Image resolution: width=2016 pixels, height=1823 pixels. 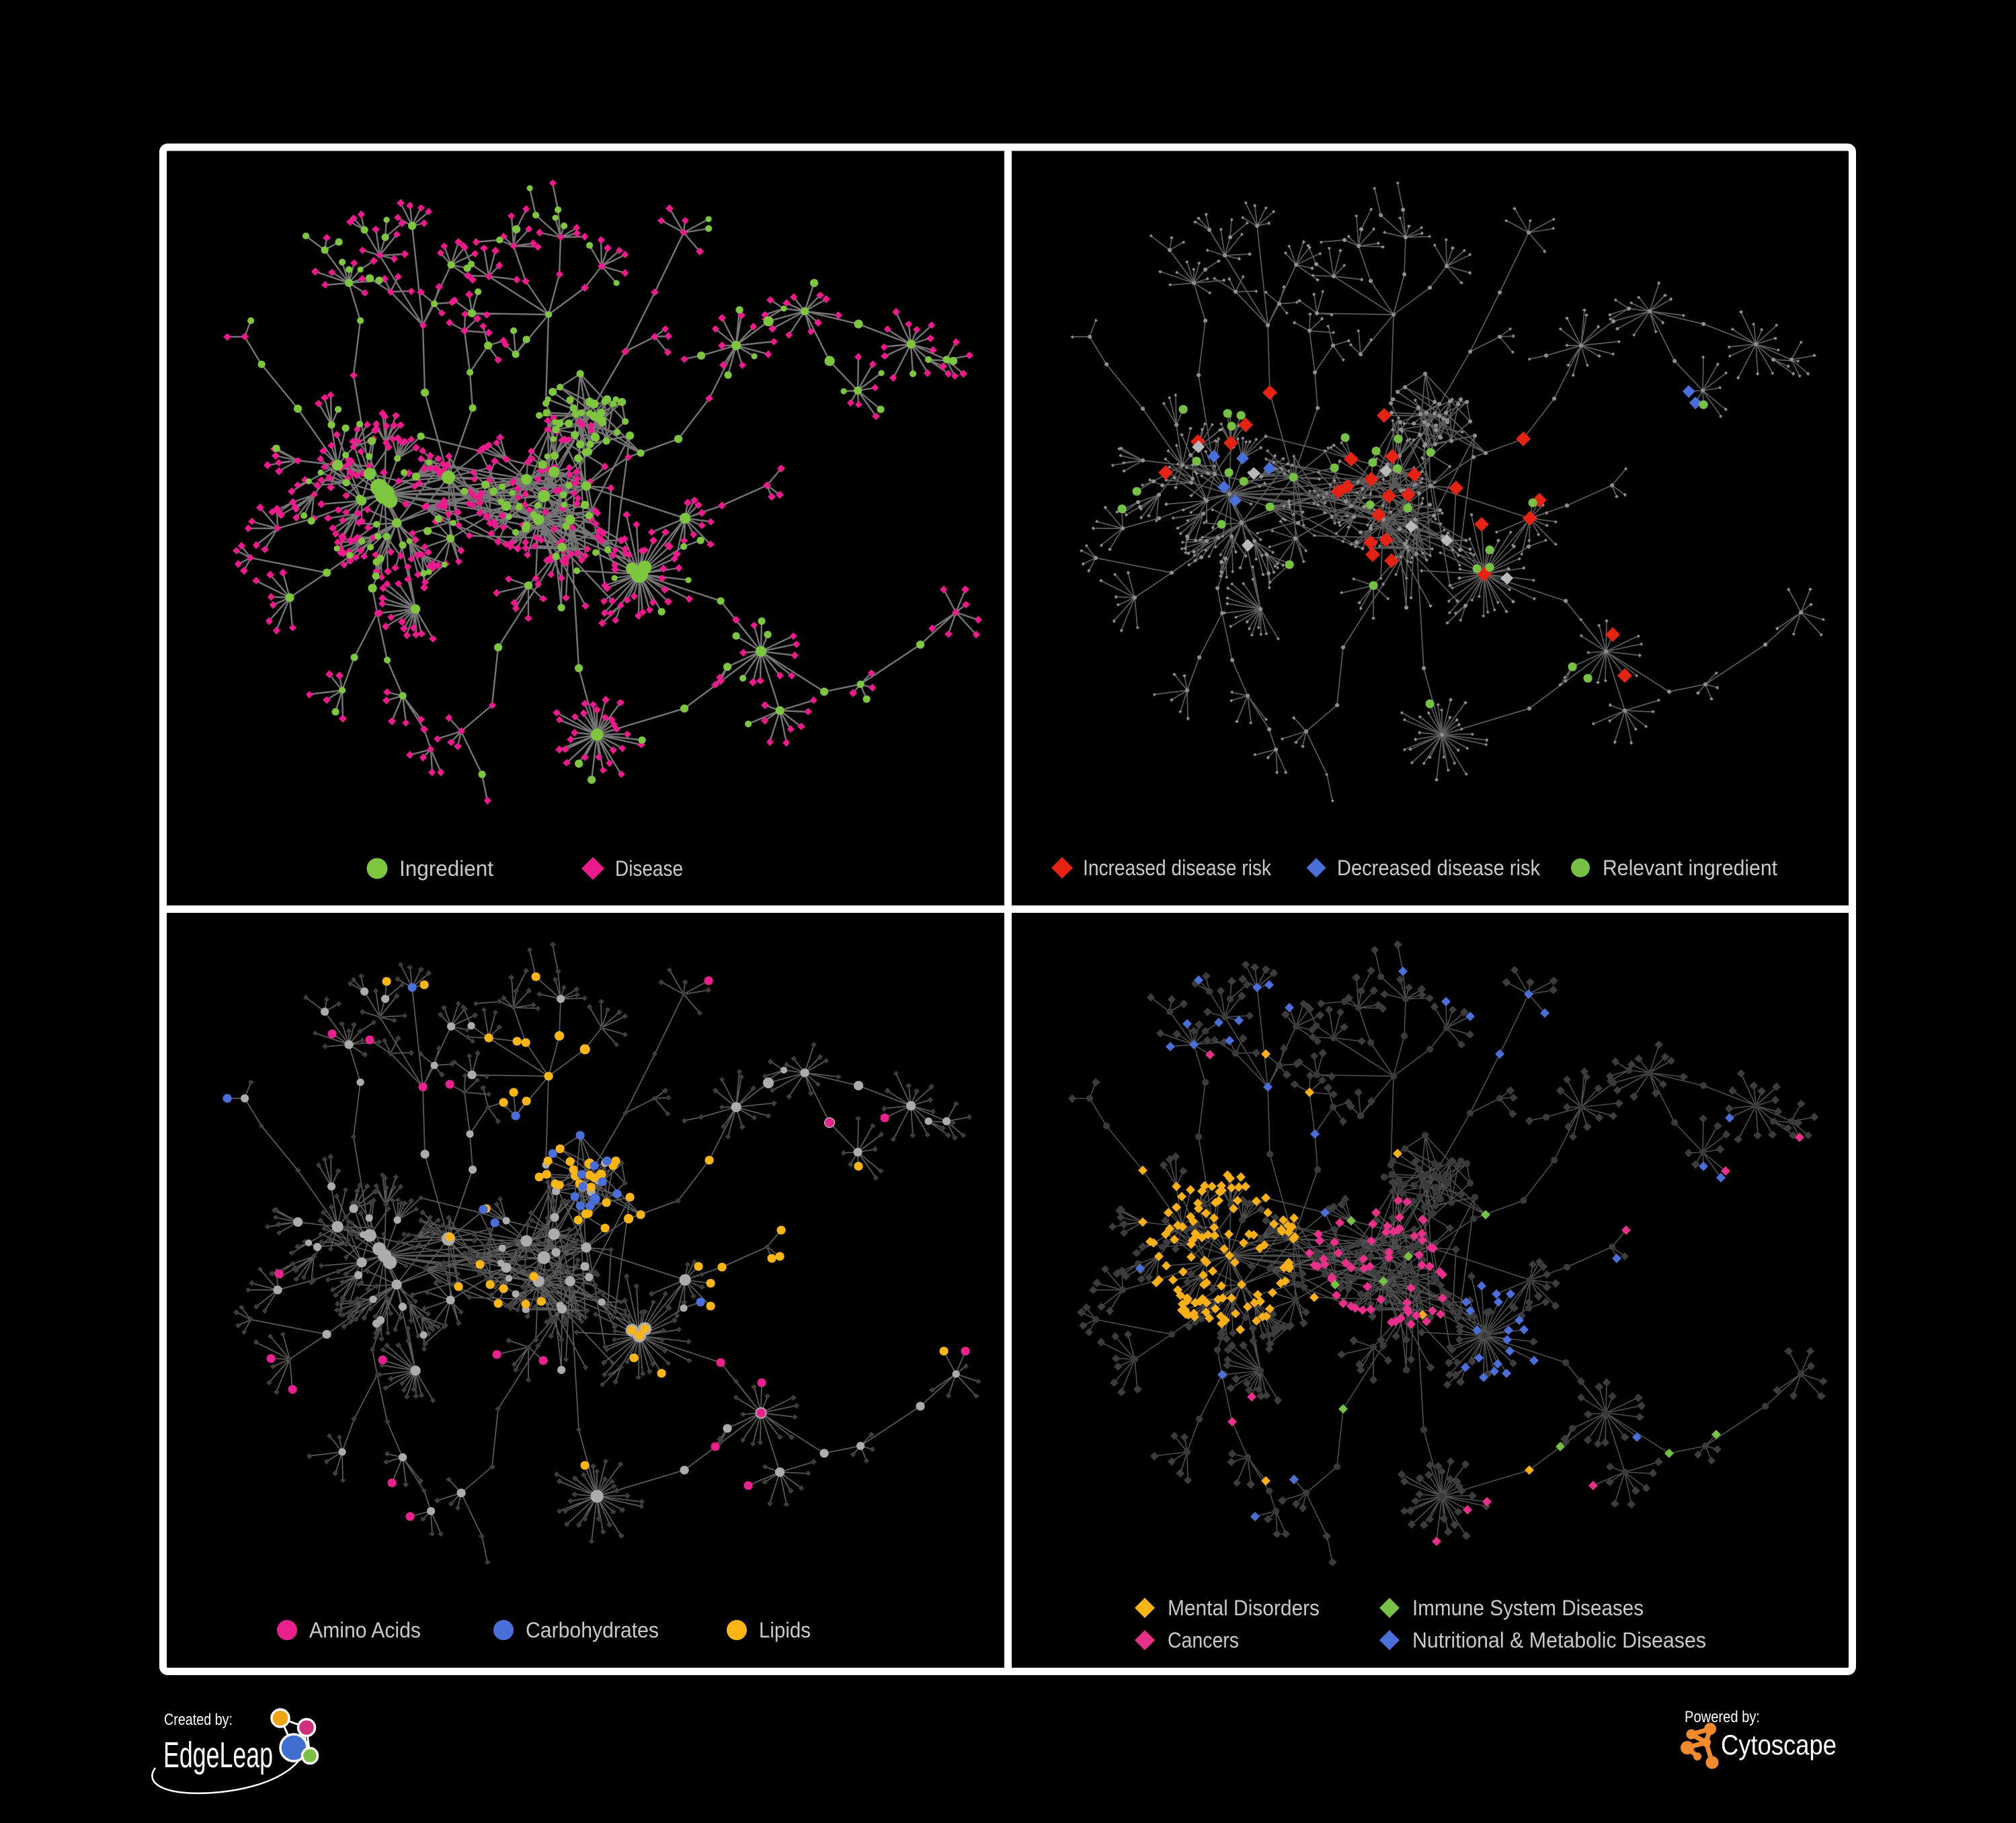 What do you see at coordinates (1177, 868) in the screenshot?
I see `svg-text: Increased disease risk` at bounding box center [1177, 868].